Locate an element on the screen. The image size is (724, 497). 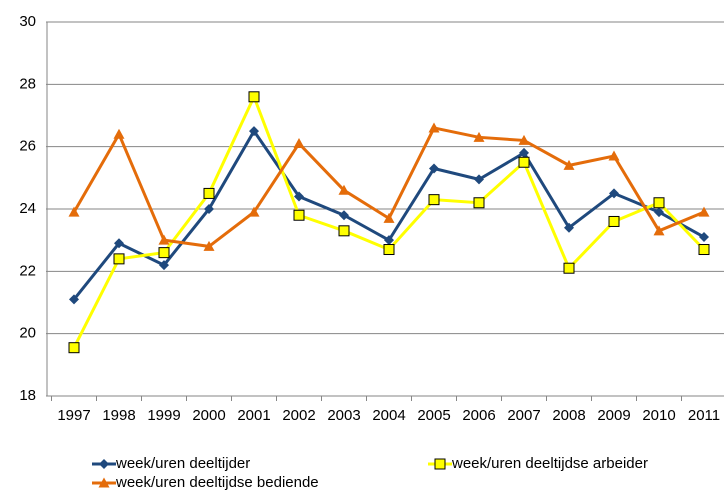
x-tick-label: 1998 is located at coordinates (118, 415).